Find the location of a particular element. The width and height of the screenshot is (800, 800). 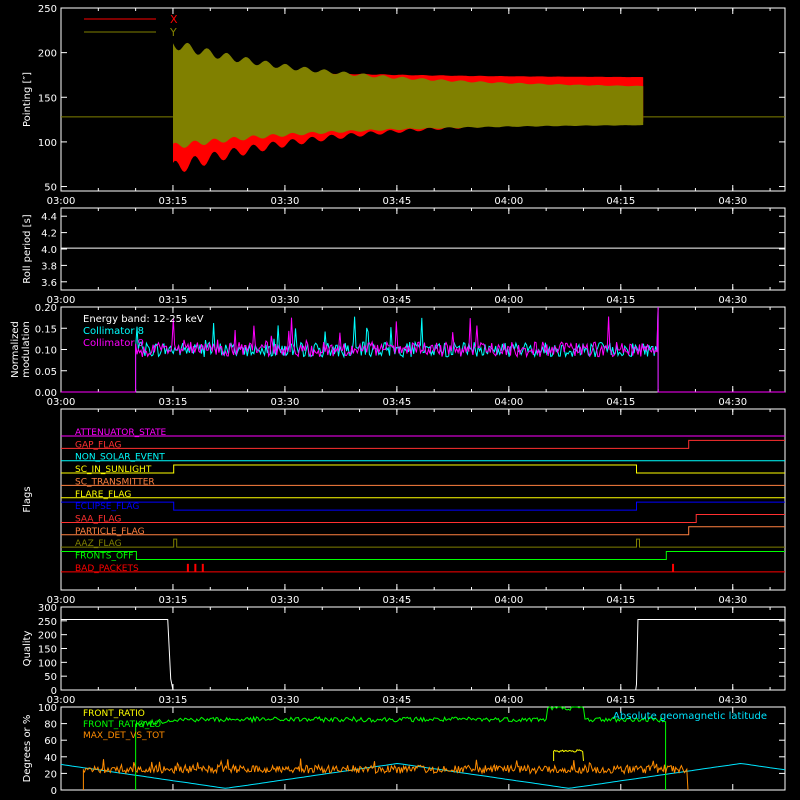

flag-line-sc-in-sunlight is located at coordinates (423, 469).